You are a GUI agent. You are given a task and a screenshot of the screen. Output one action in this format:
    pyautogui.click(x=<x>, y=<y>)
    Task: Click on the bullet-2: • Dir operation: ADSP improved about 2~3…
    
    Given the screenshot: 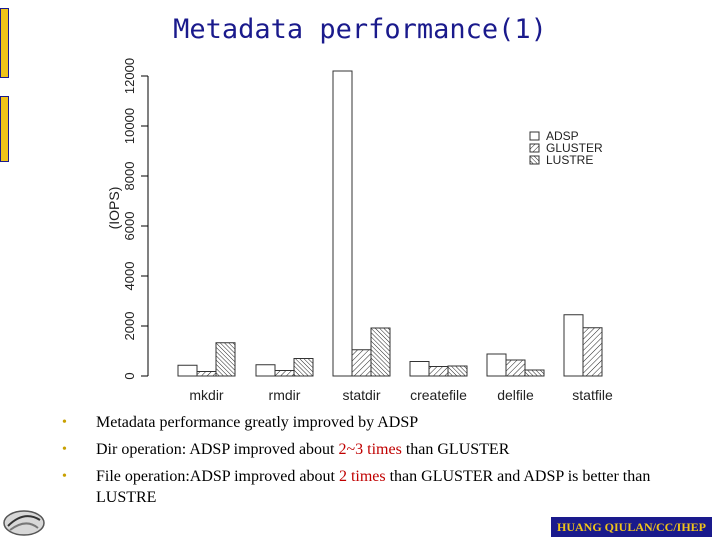 What is the action you would take?
    pyautogui.click(x=372, y=449)
    